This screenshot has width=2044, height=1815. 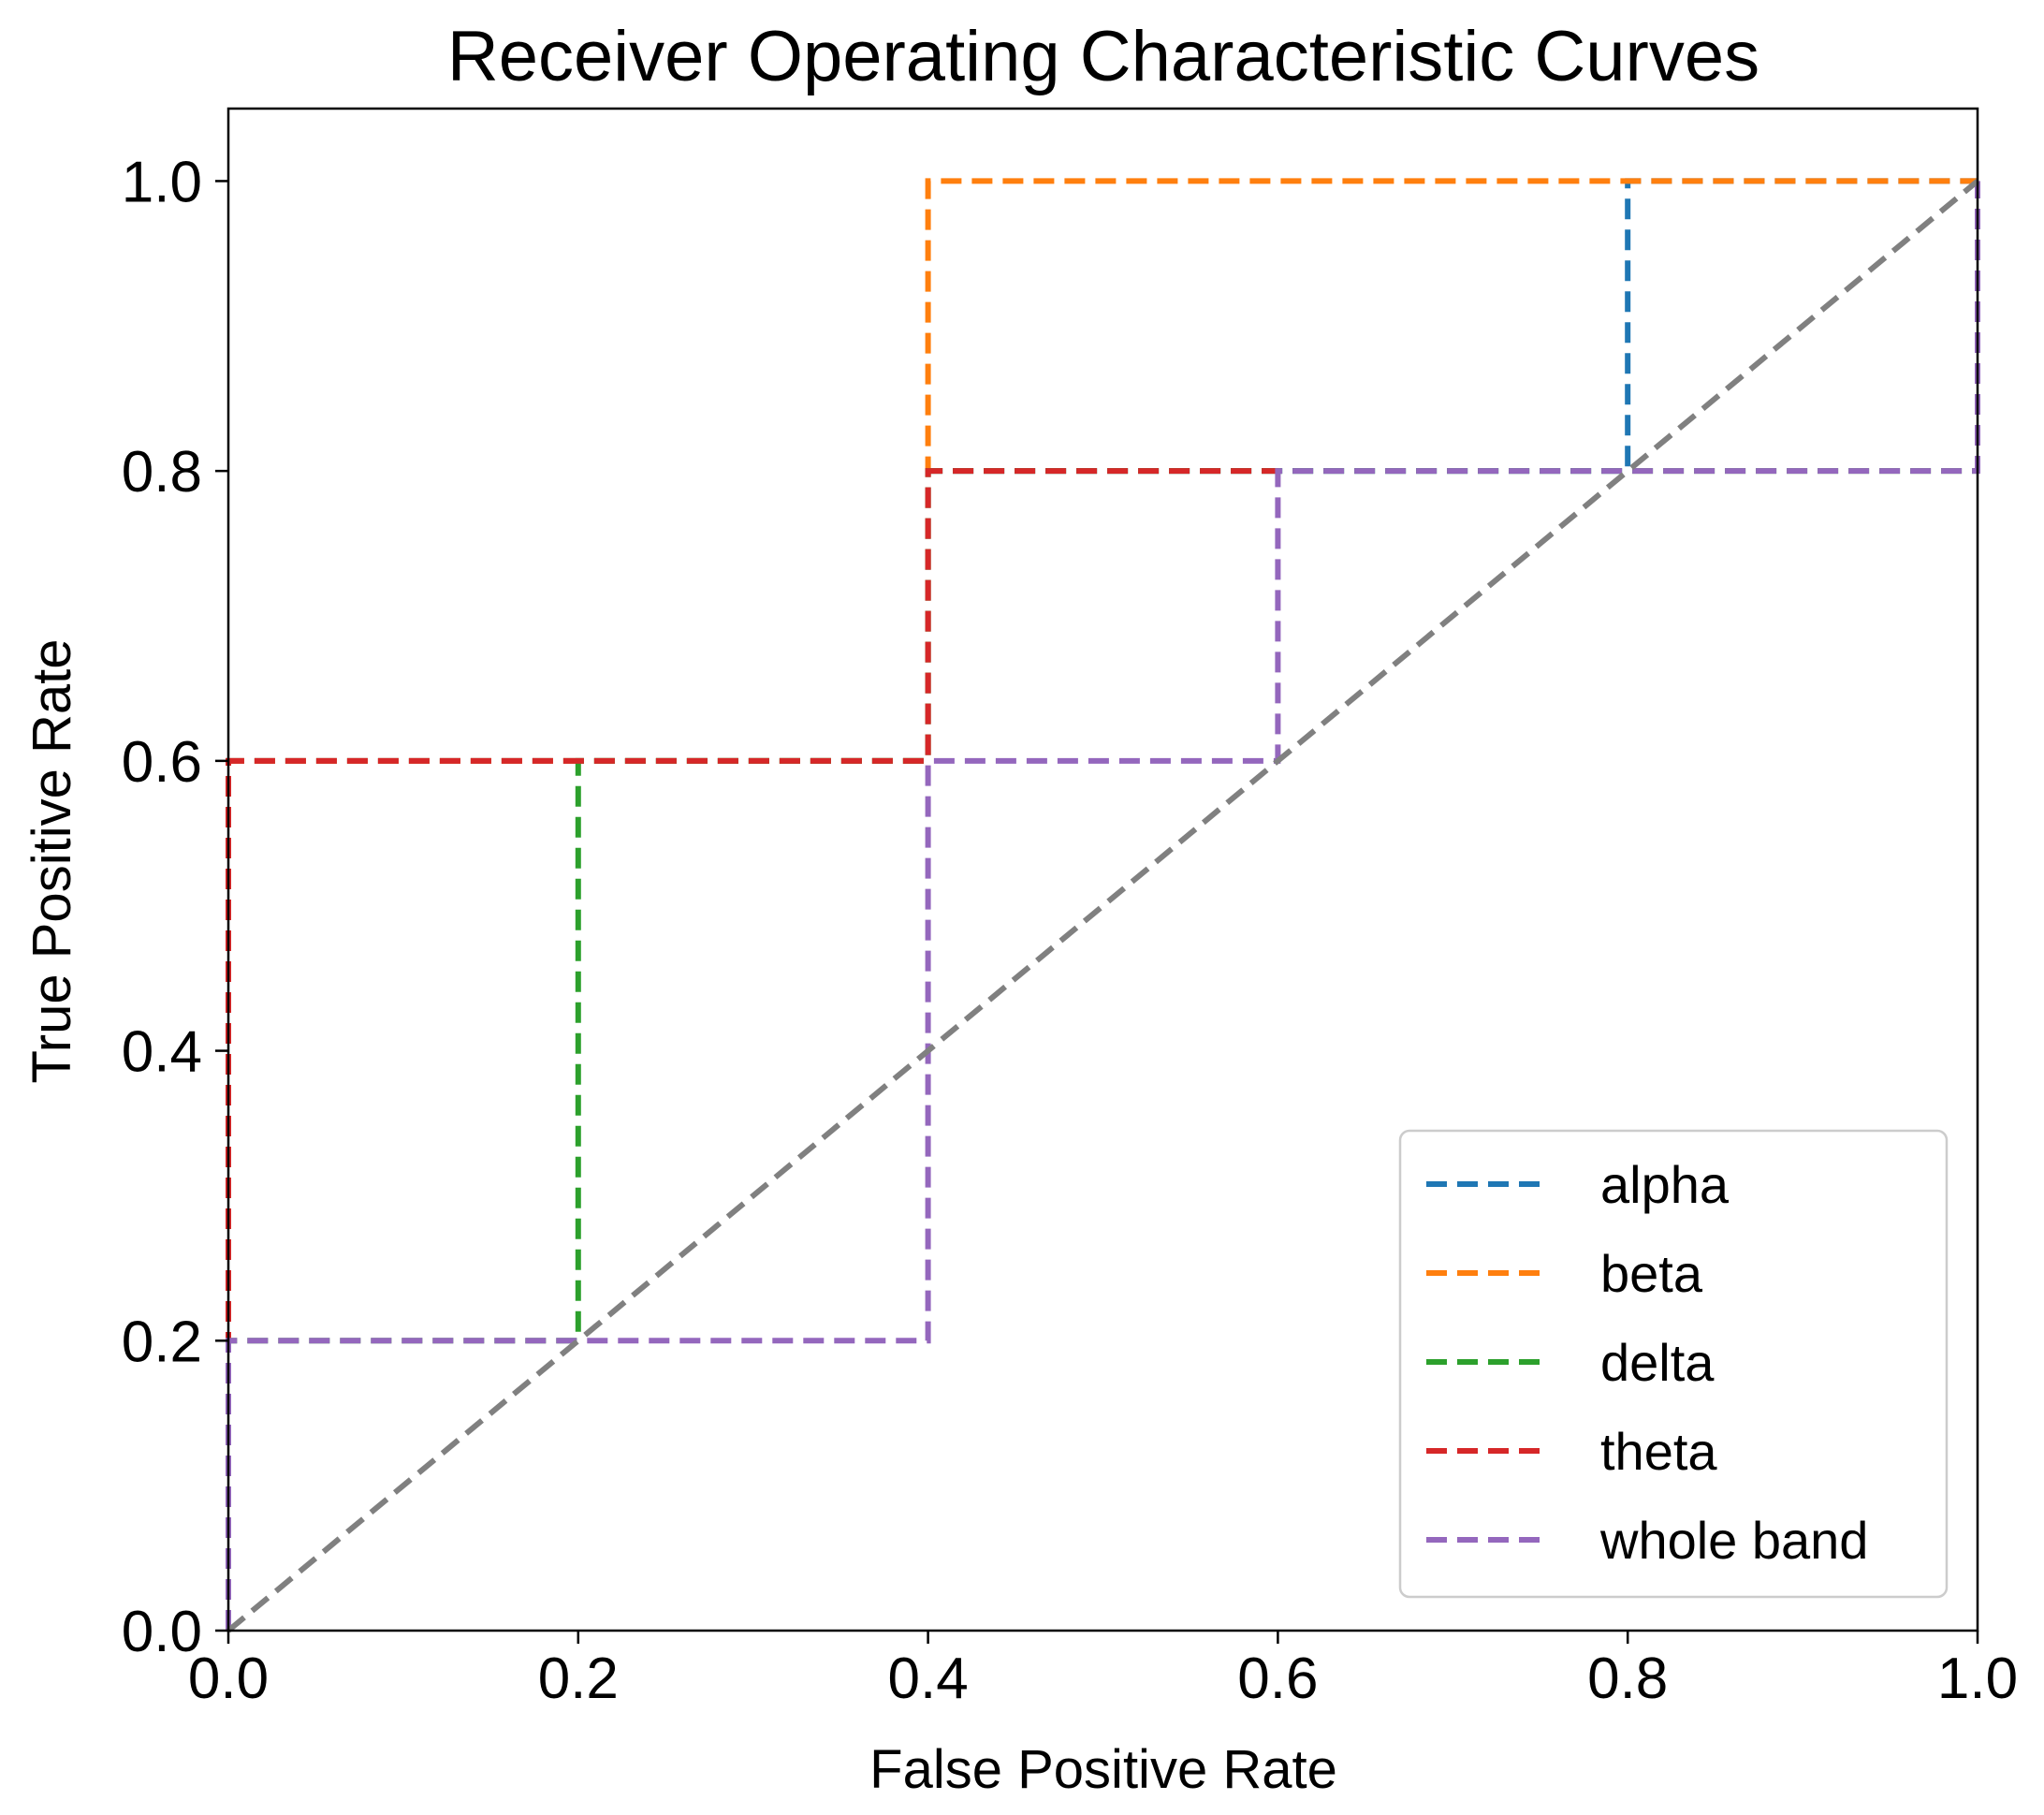 I want to click on legend: alpha beta delta theta whole band, so click(x=1673, y=1364).